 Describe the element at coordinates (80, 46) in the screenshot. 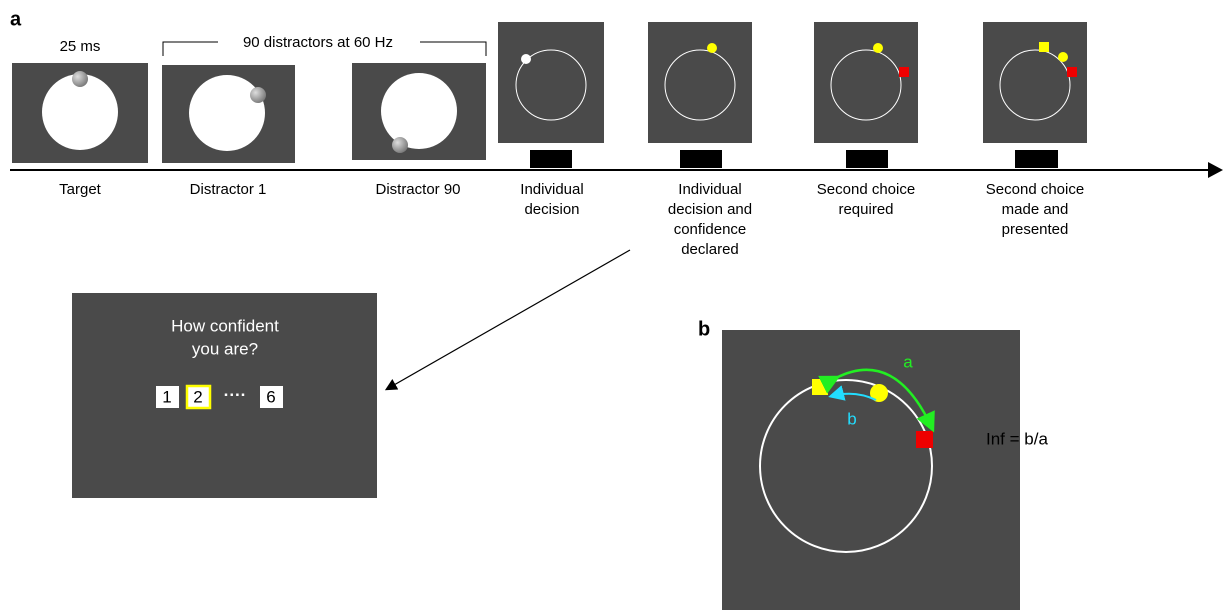

I see `duration: 25 ms` at that location.